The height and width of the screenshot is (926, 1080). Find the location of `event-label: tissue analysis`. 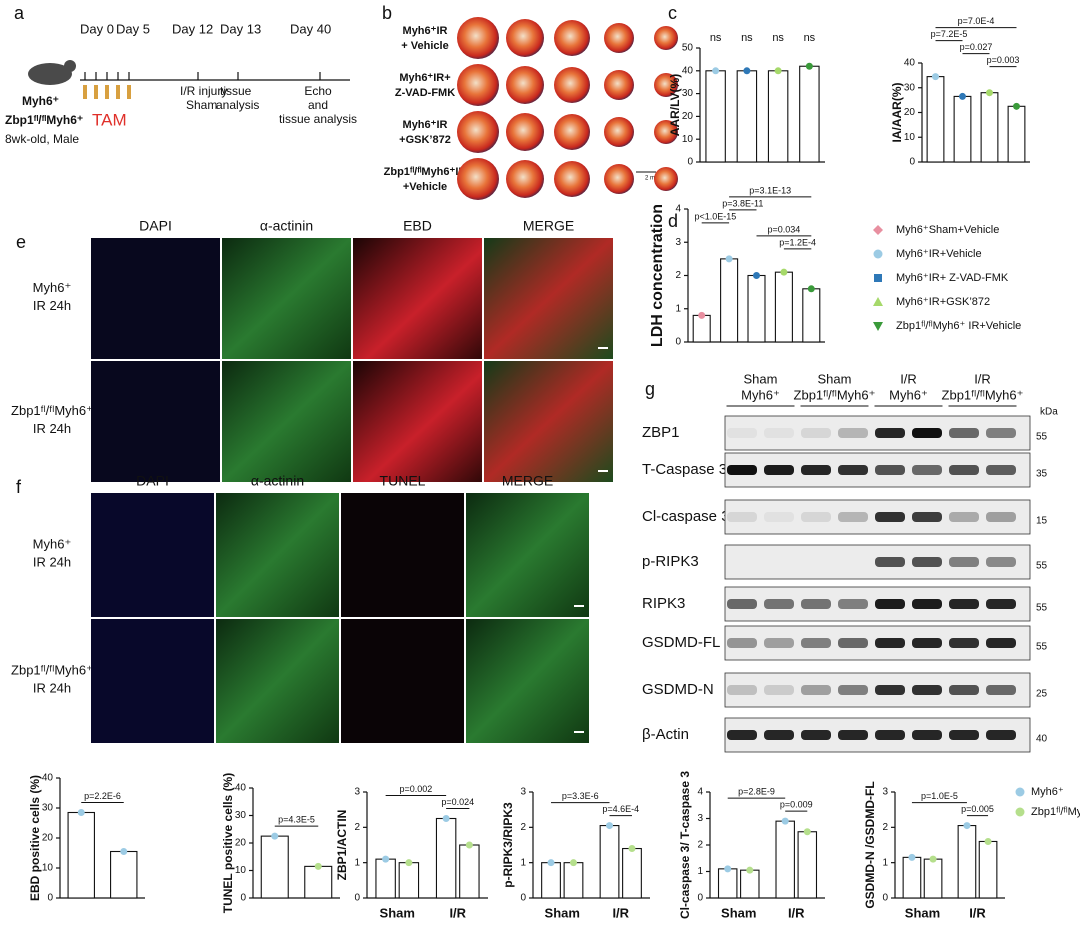

event-label: tissue analysis is located at coordinates (318, 119).